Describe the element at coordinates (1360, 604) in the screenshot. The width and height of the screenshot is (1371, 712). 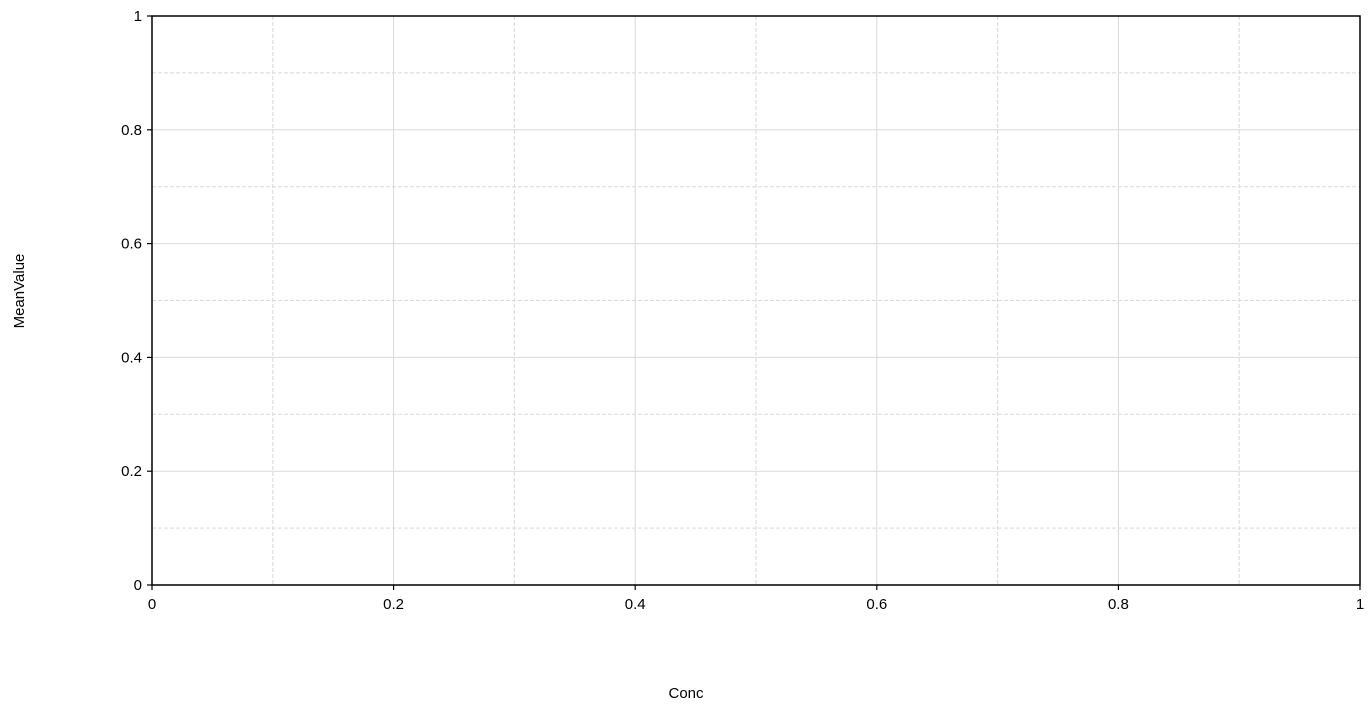
I see `x-tick-label: 1` at that location.